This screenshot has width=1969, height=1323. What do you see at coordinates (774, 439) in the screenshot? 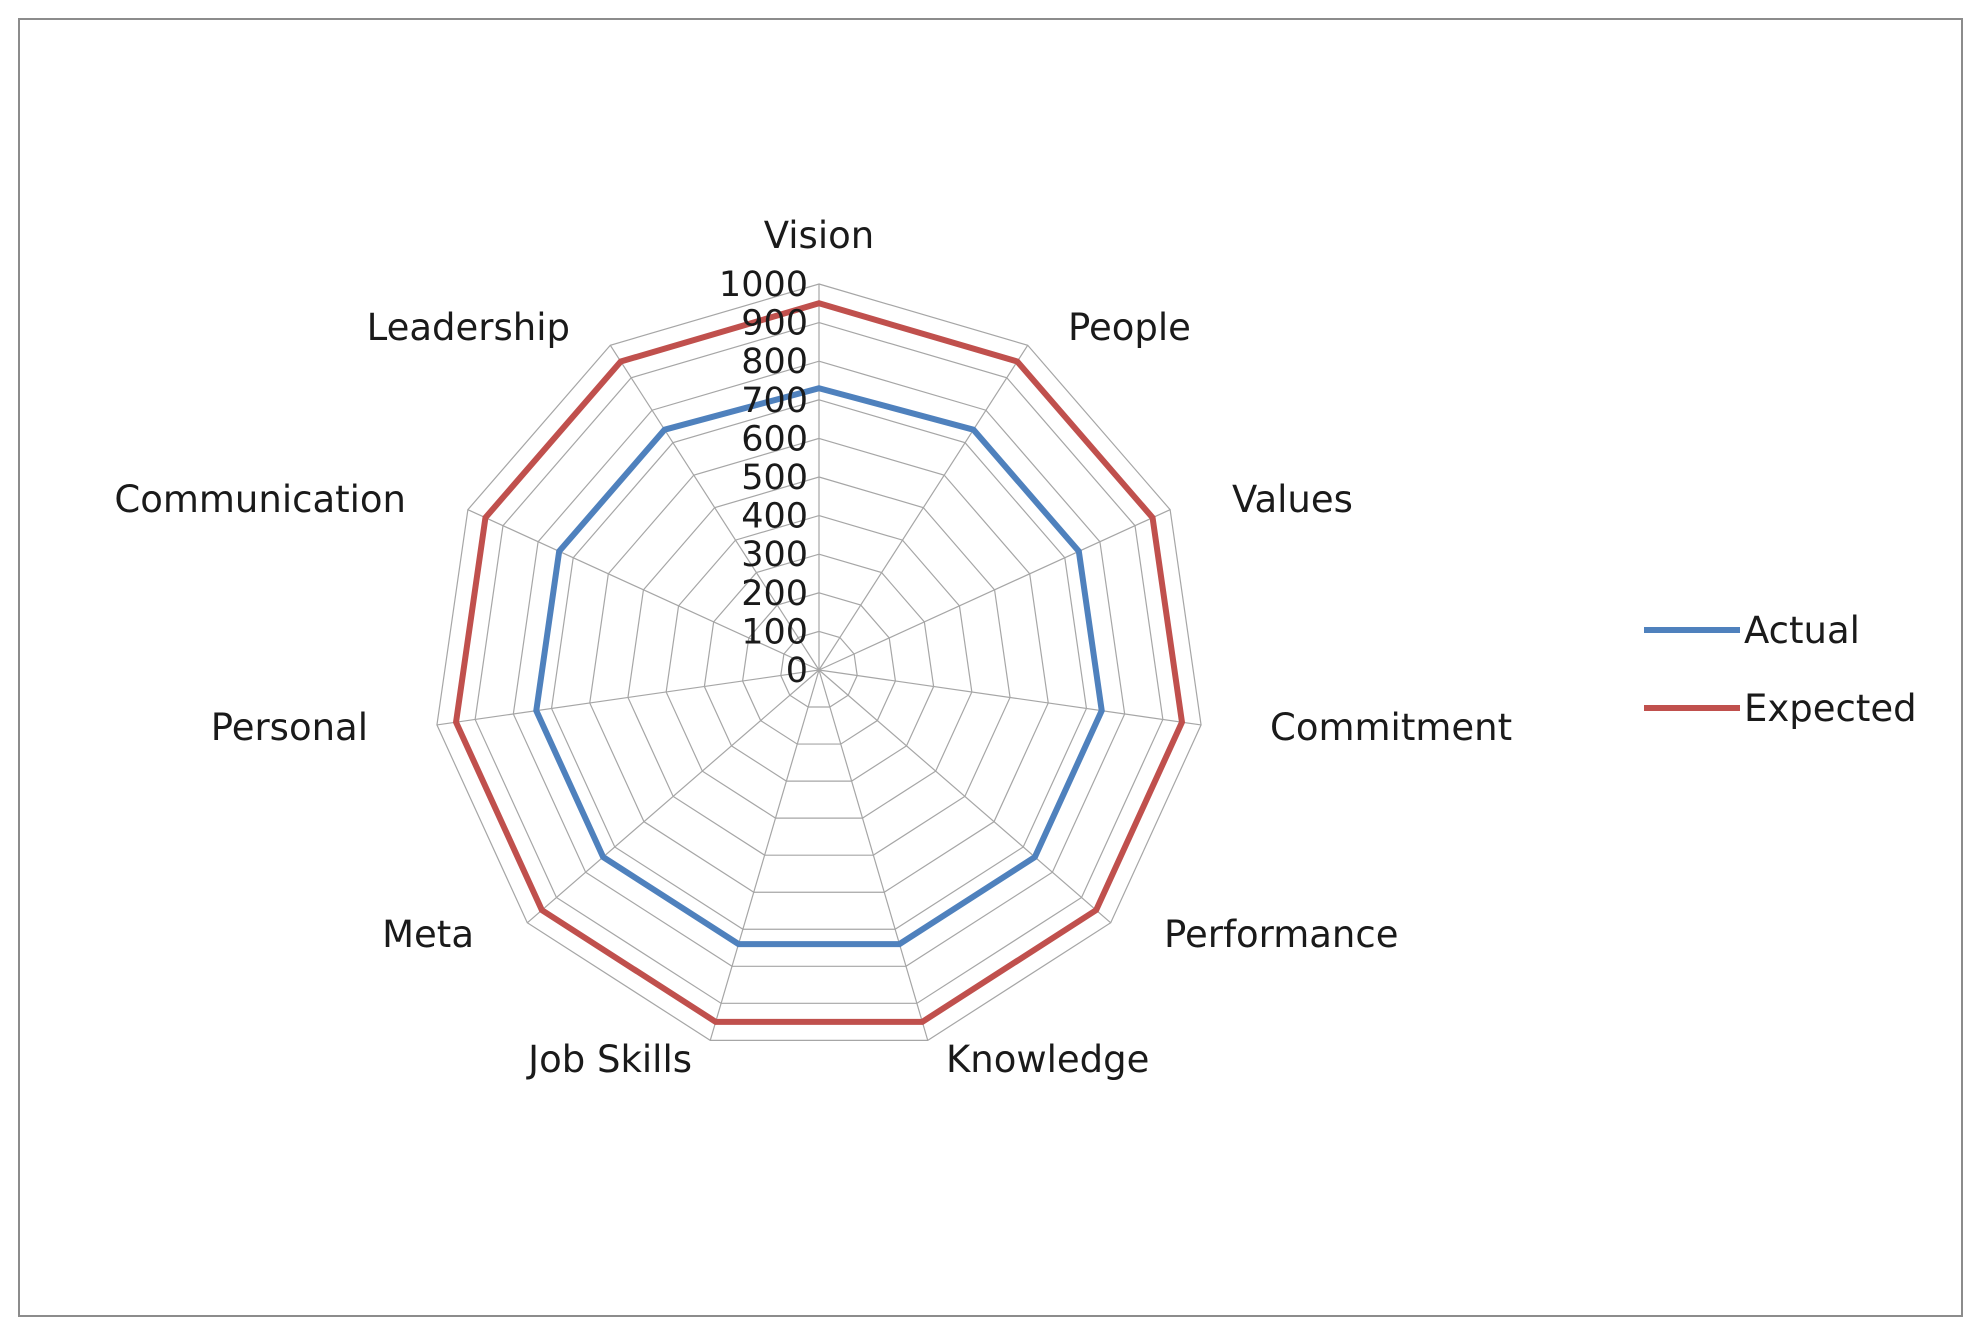
I see `tick-label: 600` at bounding box center [774, 439].